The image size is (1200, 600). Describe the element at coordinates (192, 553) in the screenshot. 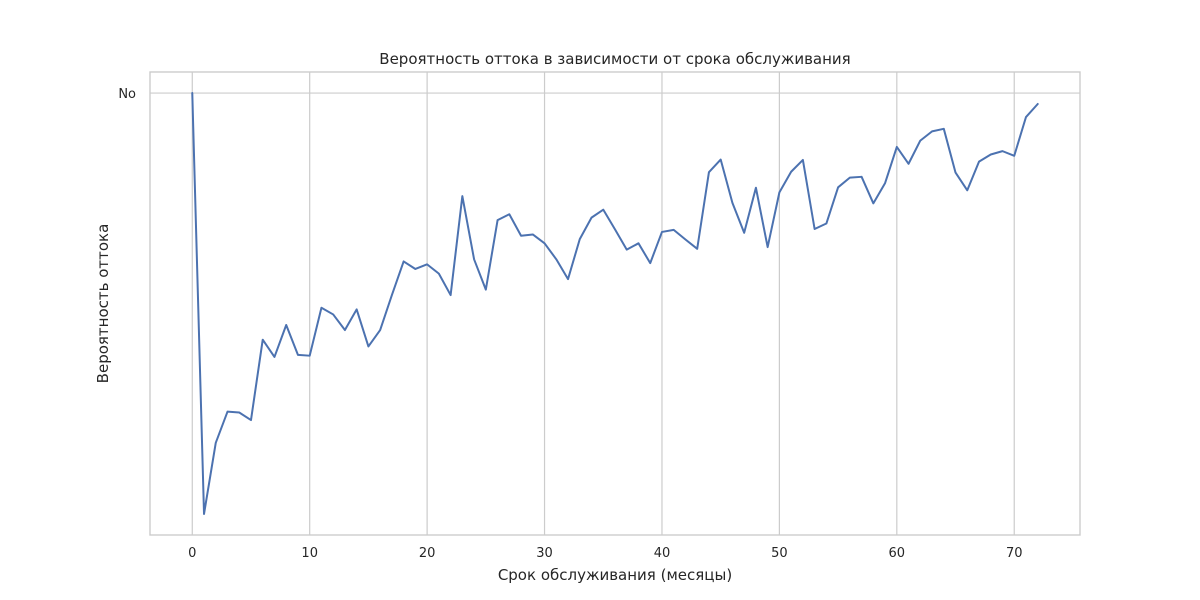

I see `x-tick-label: 0` at that location.